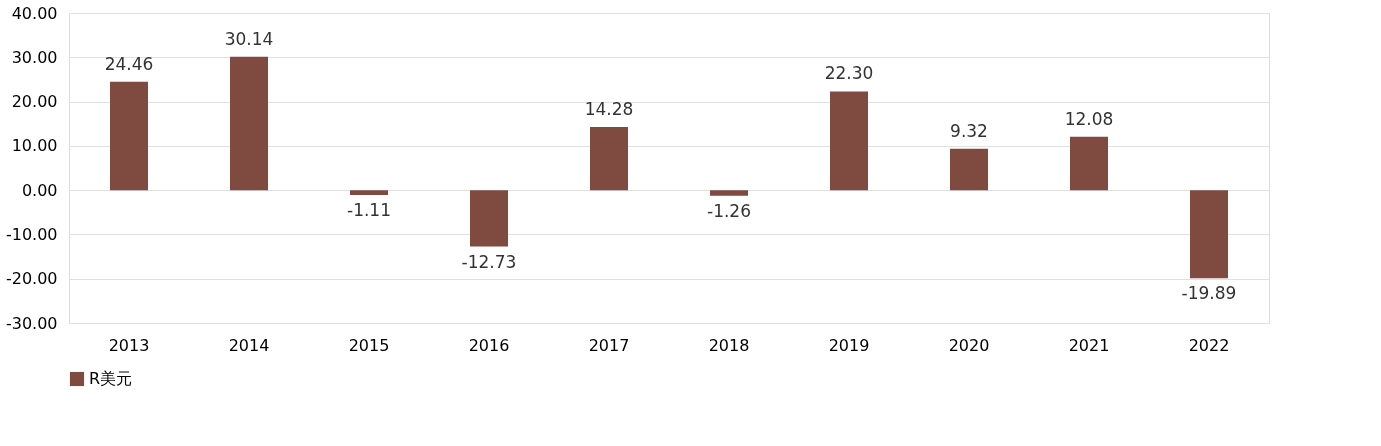 The image size is (1381, 446). Describe the element at coordinates (111, 378) in the screenshot. I see `legend-label: R美元` at that location.